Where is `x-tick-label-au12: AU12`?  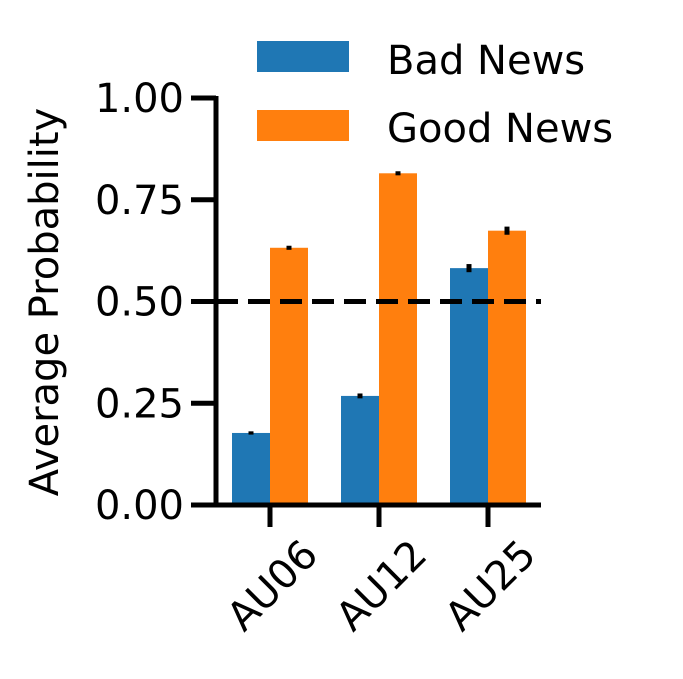
x-tick-label-au12: AU12 is located at coordinates (381, 586).